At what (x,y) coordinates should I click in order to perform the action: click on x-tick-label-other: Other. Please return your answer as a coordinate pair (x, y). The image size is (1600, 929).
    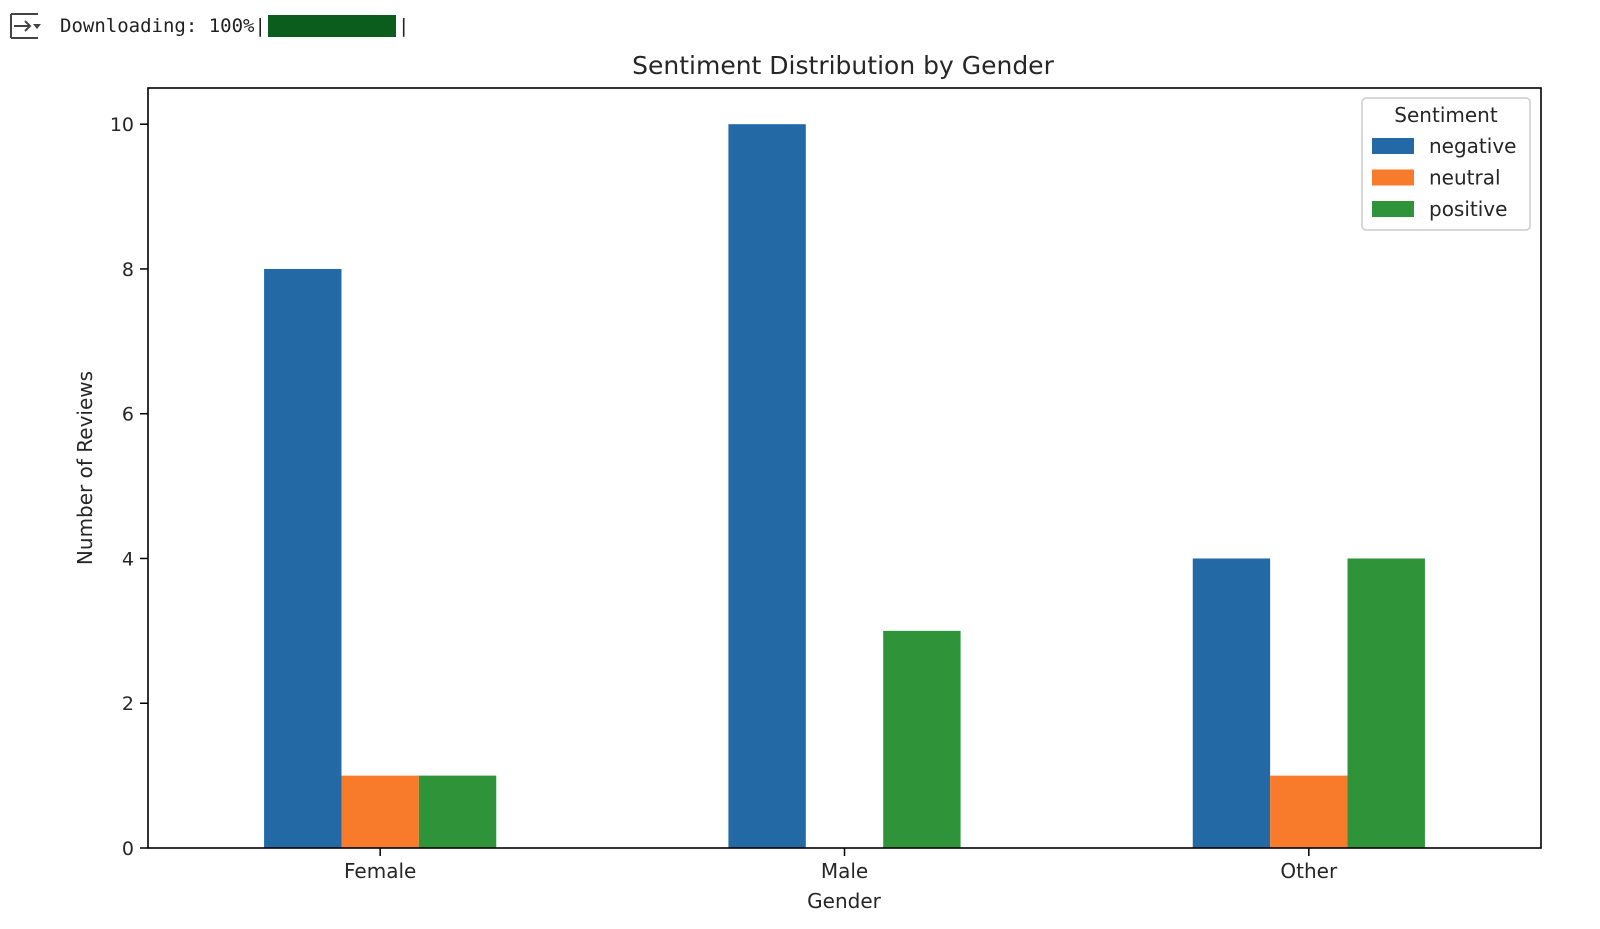
    Looking at the image, I should click on (1309, 871).